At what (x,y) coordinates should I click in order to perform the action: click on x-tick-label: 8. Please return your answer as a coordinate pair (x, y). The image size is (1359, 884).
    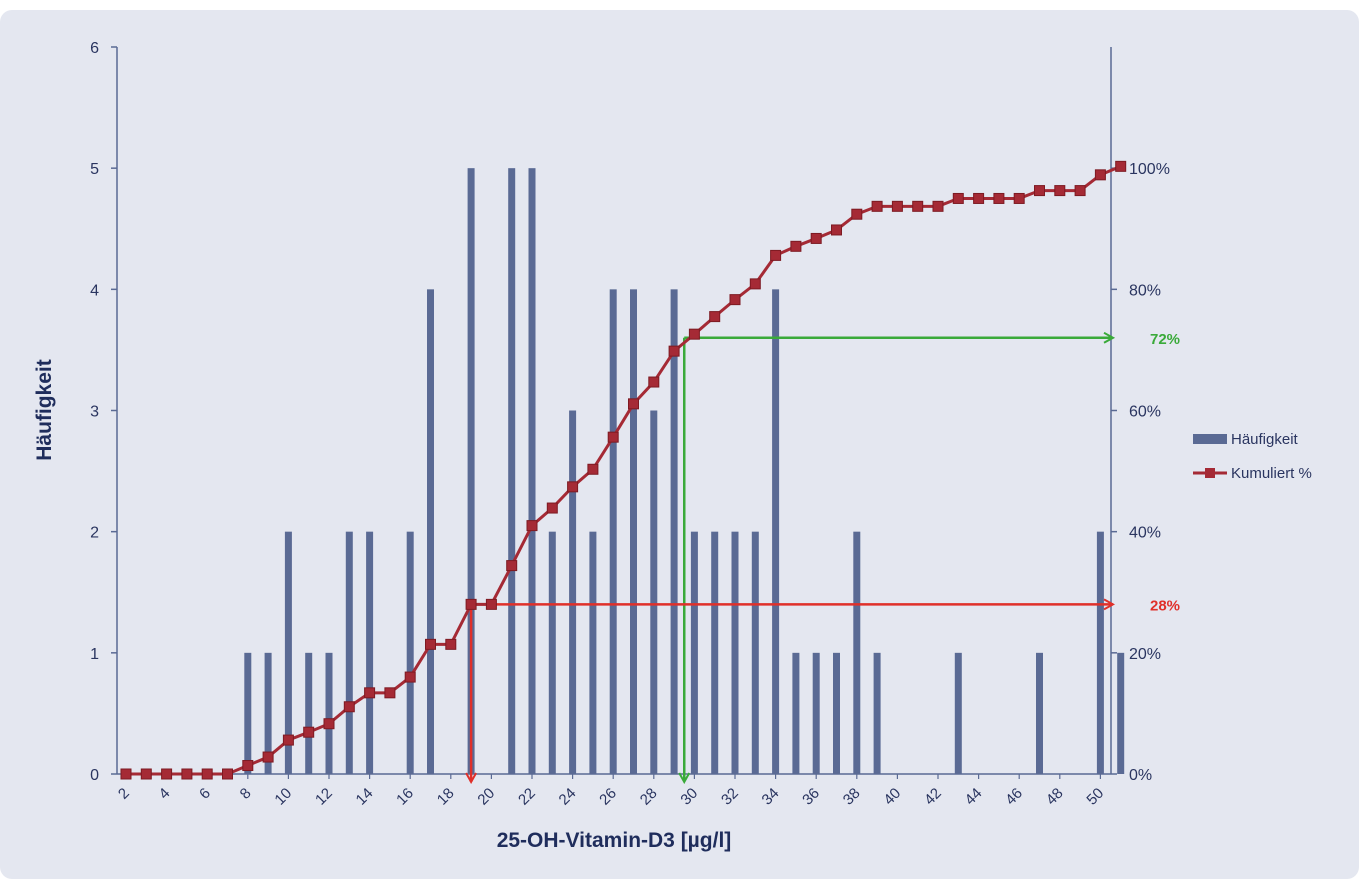
    Looking at the image, I should click on (246, 794).